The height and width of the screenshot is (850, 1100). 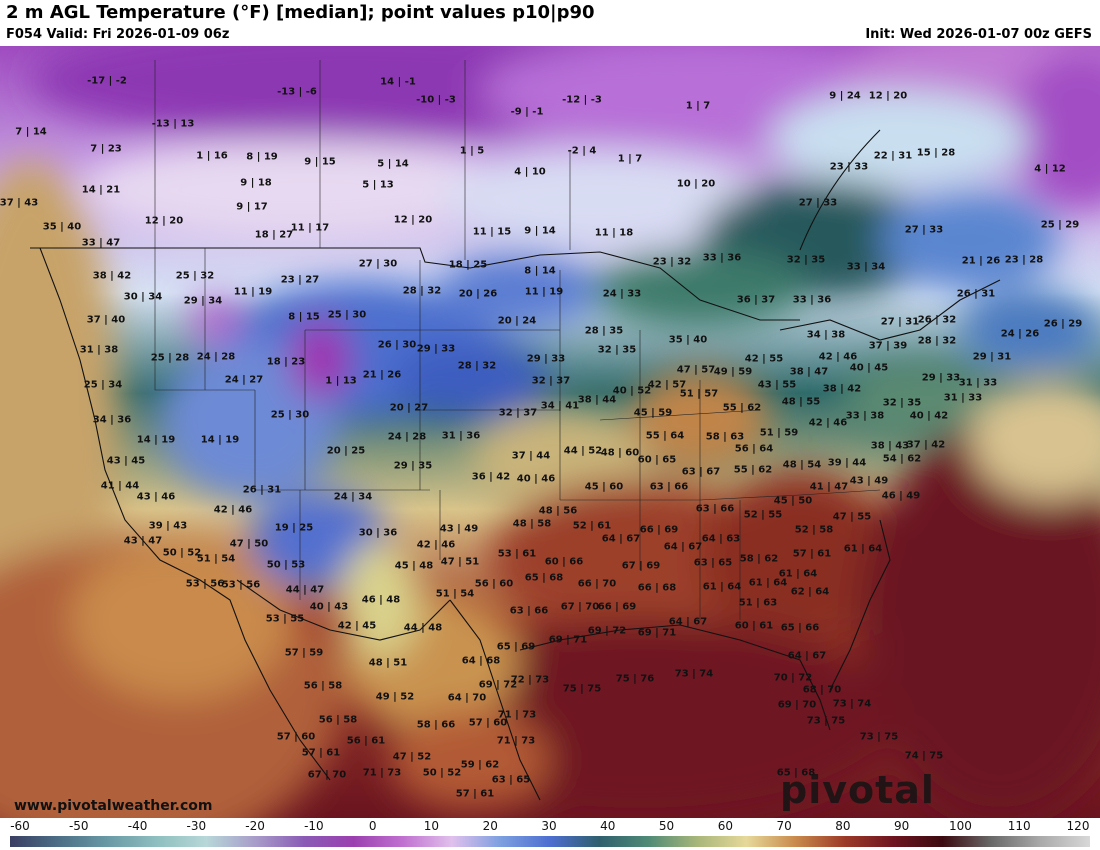 I want to click on color-scale-tick: 110, so click(x=1019, y=826).